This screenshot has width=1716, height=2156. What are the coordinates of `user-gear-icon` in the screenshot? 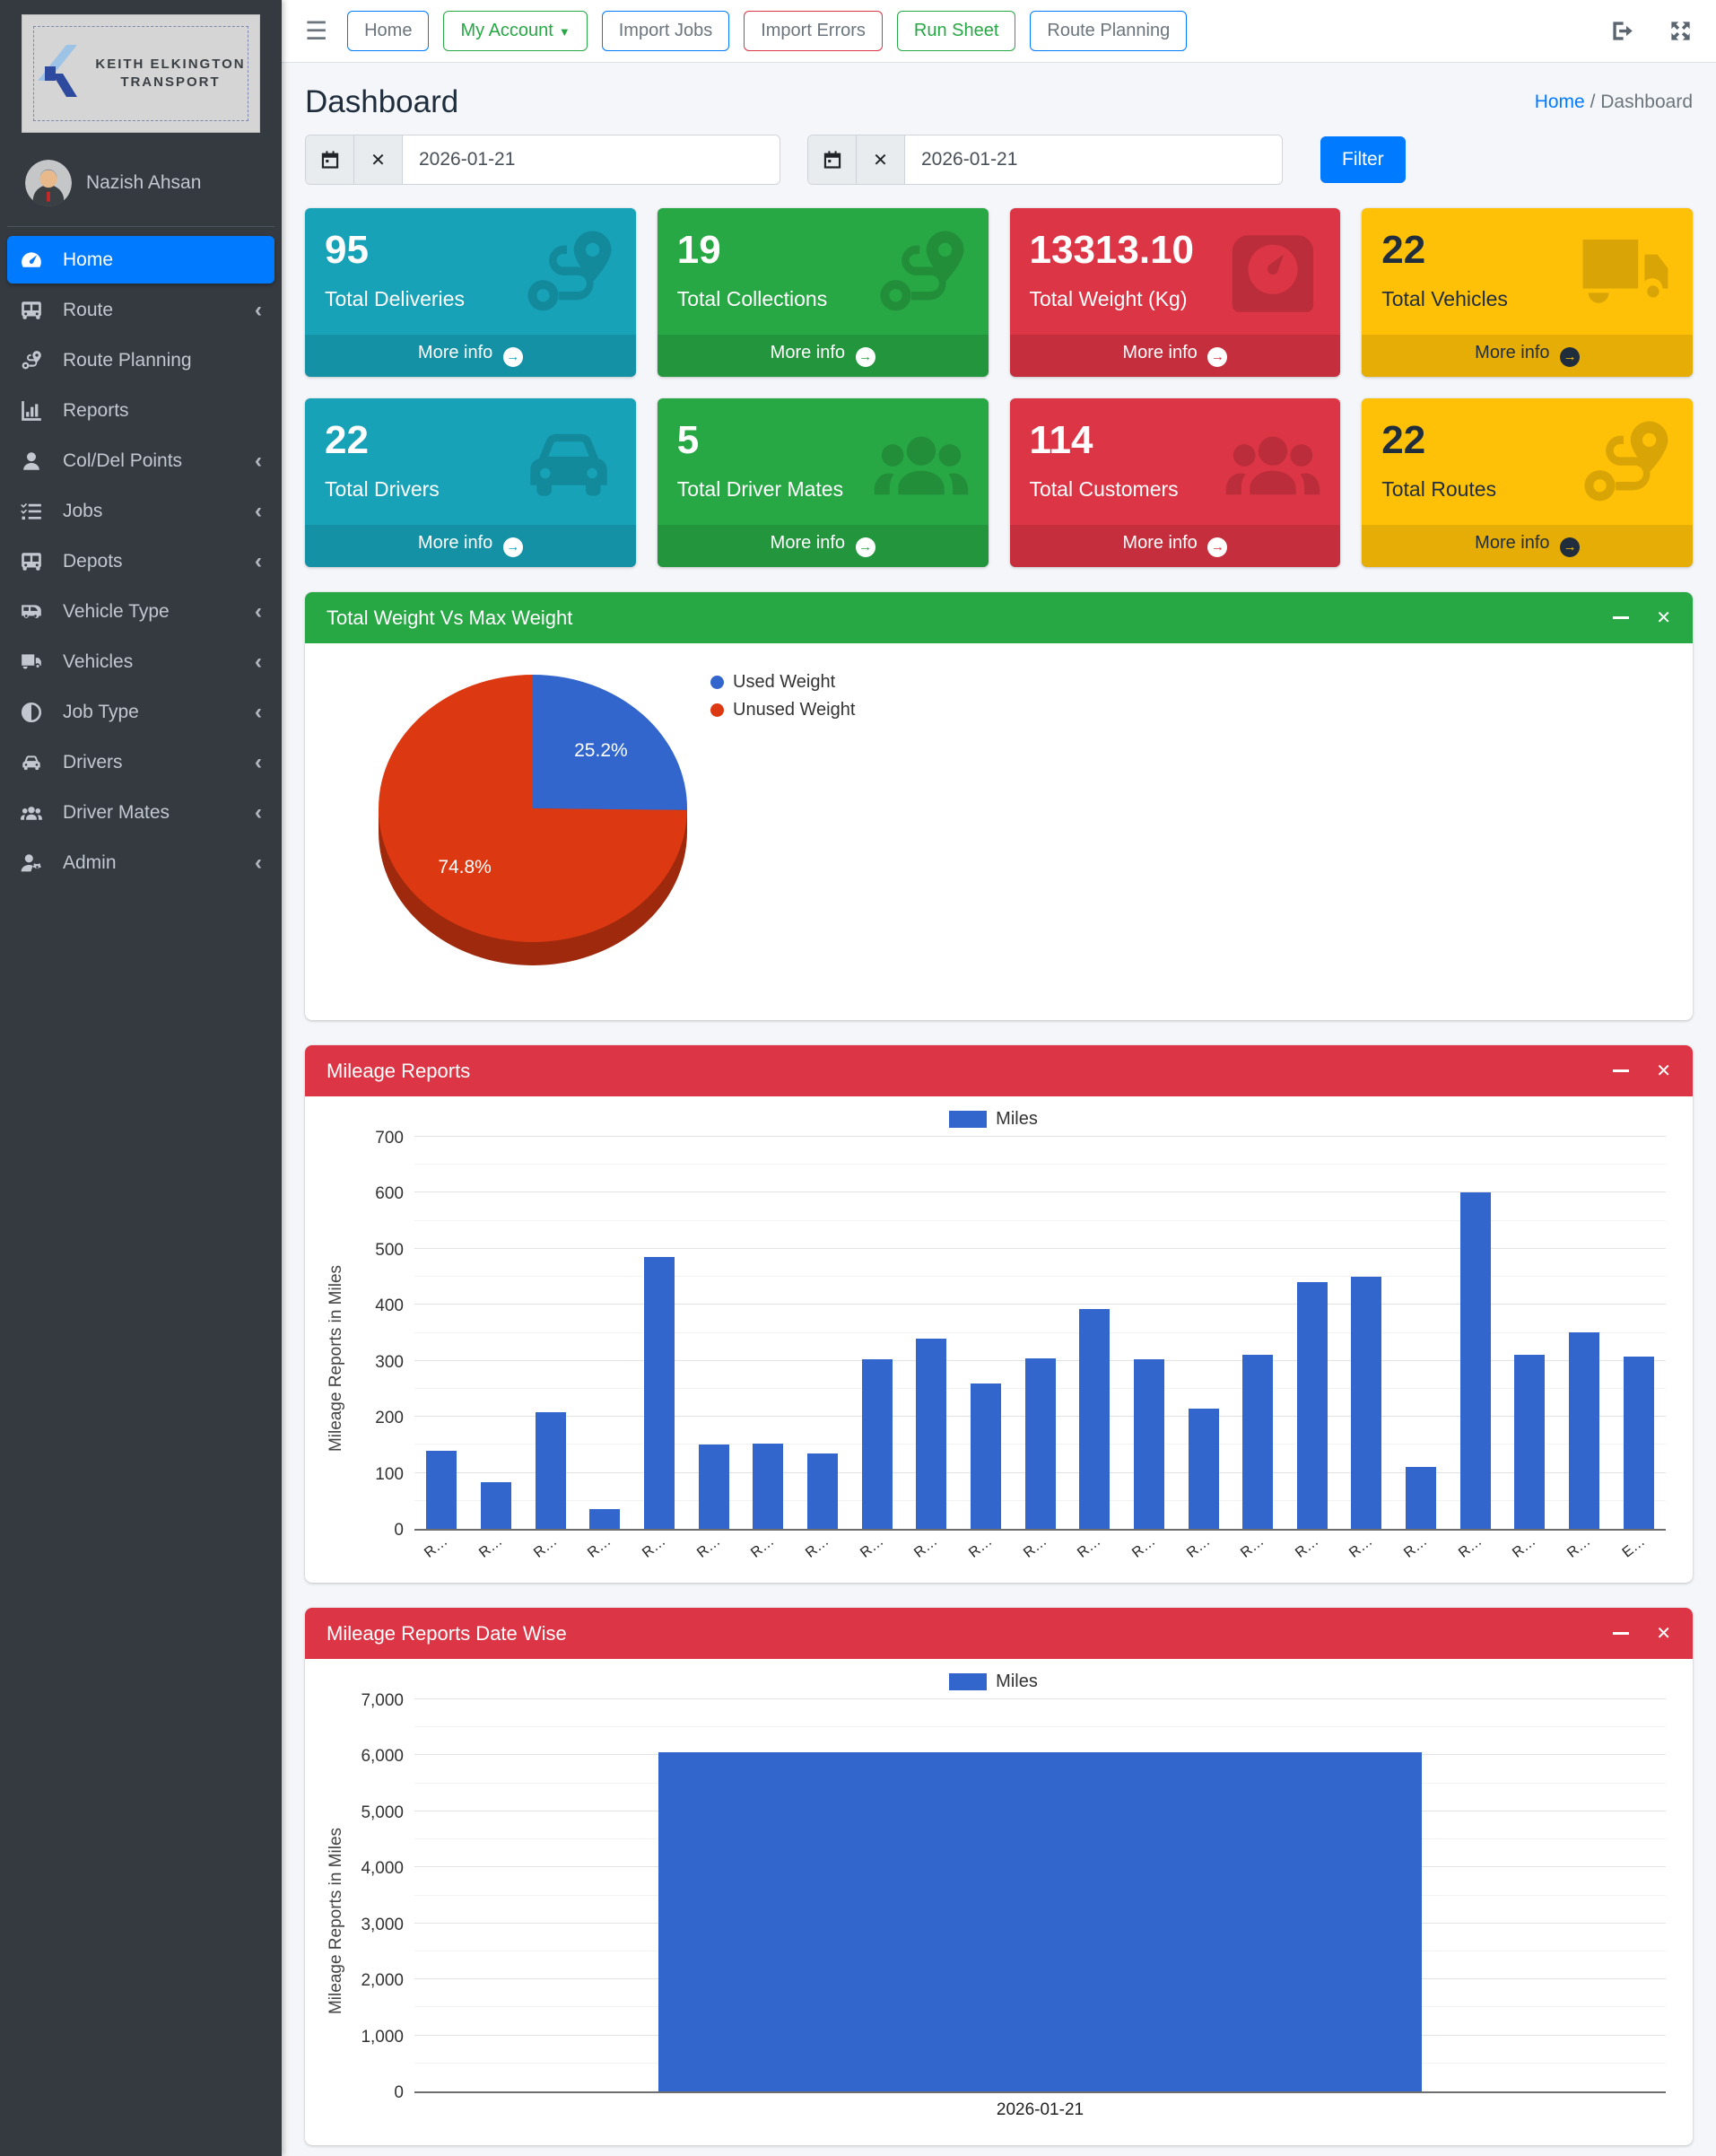 It's located at (34, 863).